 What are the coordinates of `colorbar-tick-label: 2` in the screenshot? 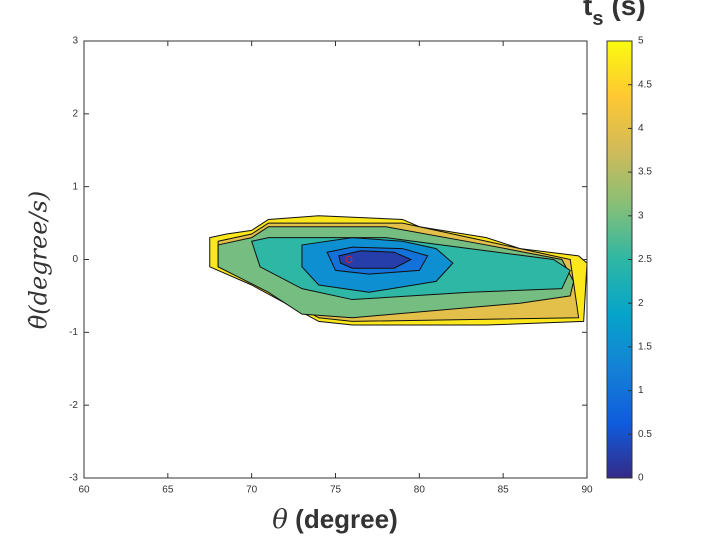 It's located at (641, 303).